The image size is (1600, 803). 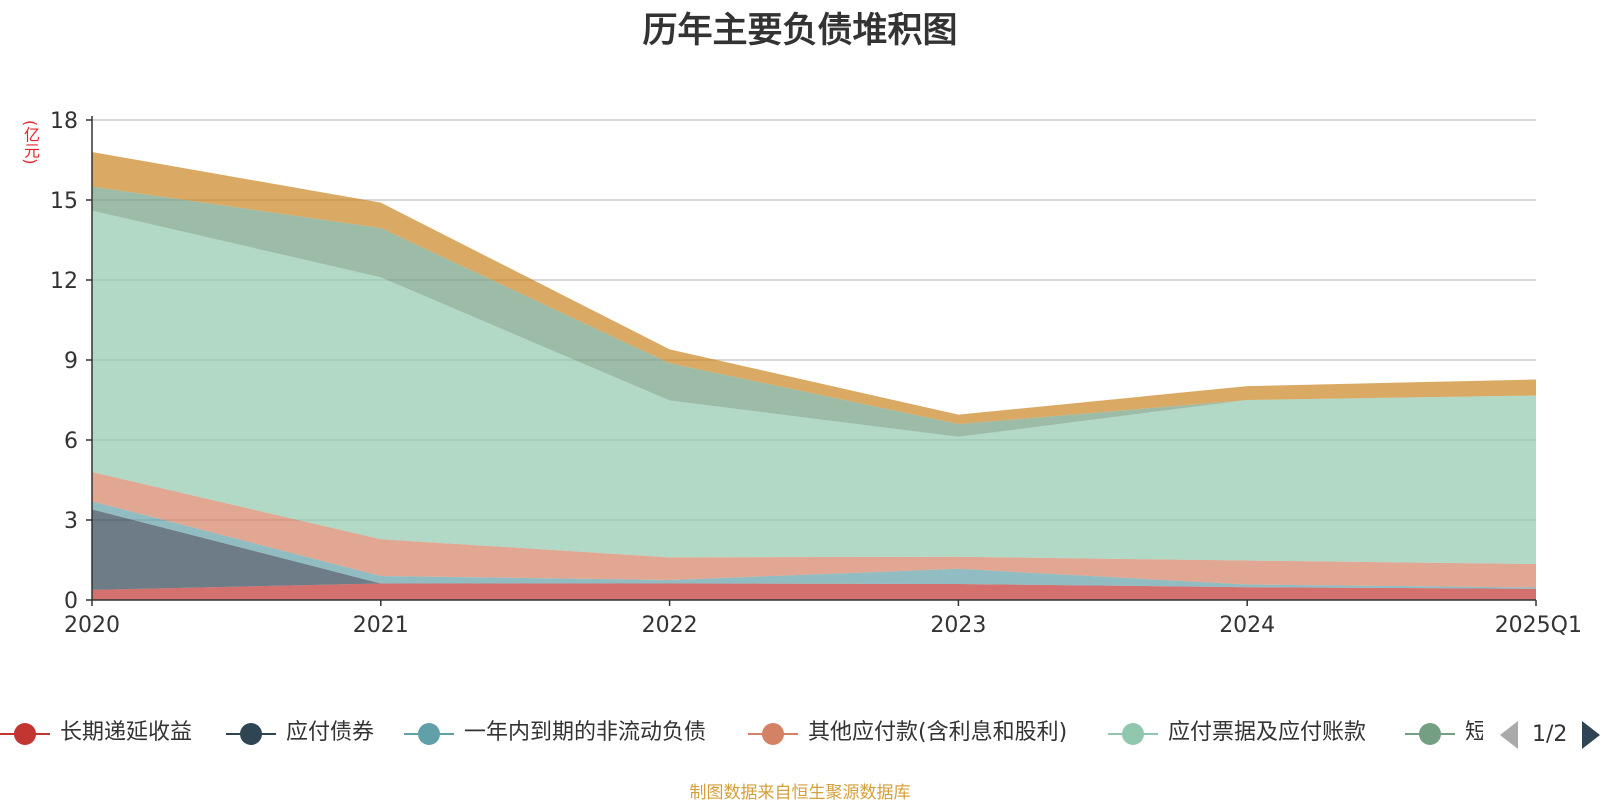 What do you see at coordinates (585, 732) in the screenshot?
I see `legend-label: 一年内到期的非流动负债` at bounding box center [585, 732].